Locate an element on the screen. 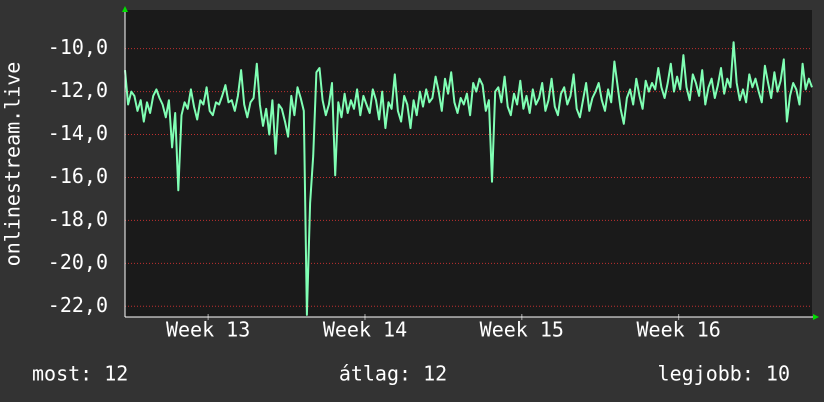 This screenshot has height=402, width=824. y-axis-arrow is located at coordinates (125, 9).